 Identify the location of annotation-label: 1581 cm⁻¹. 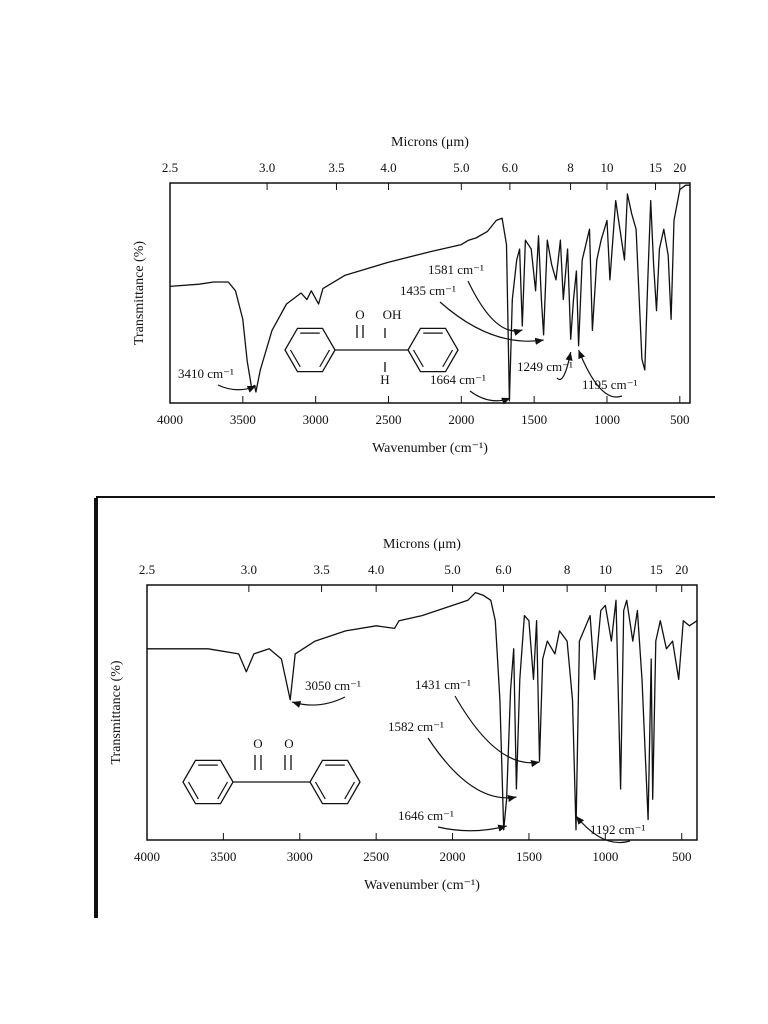
(456, 269).